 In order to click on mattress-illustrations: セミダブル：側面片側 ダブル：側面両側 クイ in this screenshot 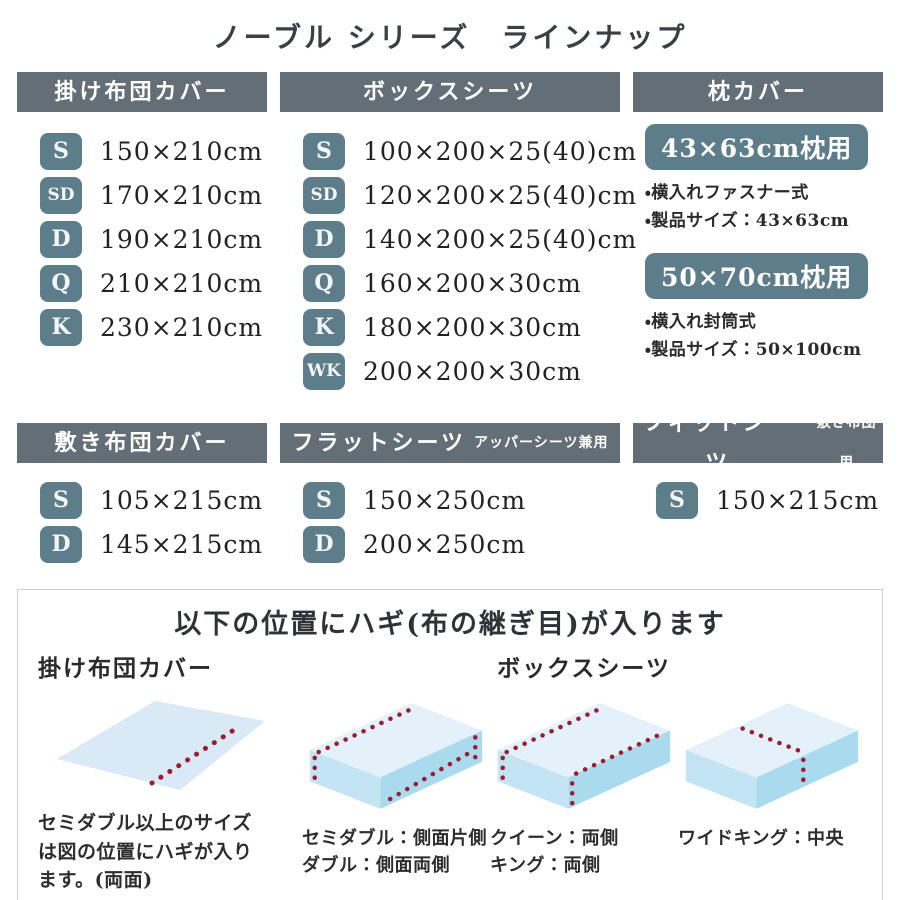, I will do `click(584, 781)`.